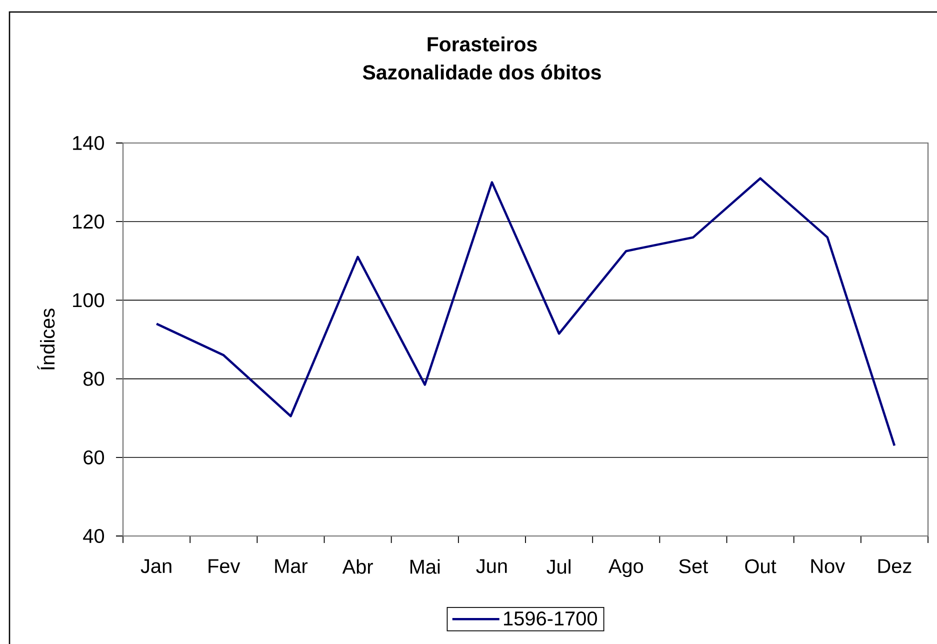 This screenshot has height=644, width=937. What do you see at coordinates (291, 566) in the screenshot?
I see `x-tick-label: Mar` at bounding box center [291, 566].